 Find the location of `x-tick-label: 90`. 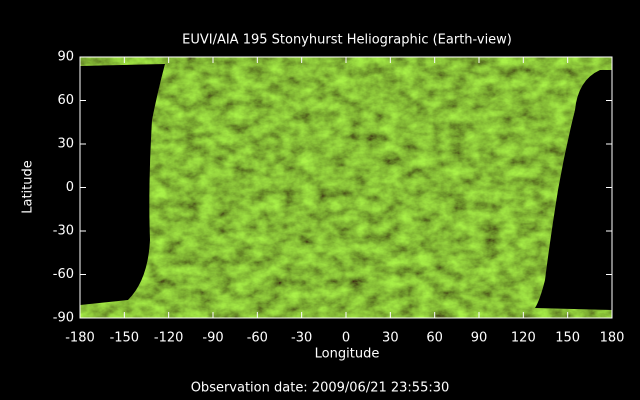

x-tick-label: 90 is located at coordinates (479, 338).